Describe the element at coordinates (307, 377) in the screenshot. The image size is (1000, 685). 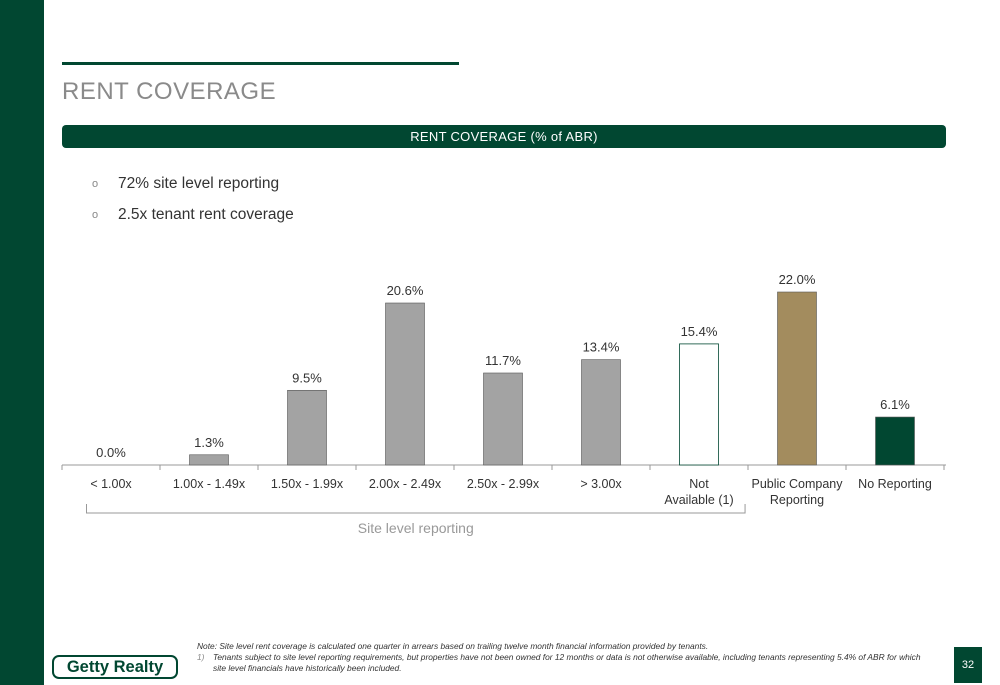
I see `data-label: 9.5%` at that location.